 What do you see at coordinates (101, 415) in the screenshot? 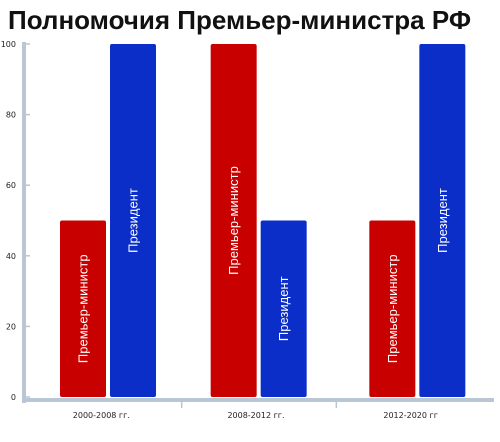
I see `x-category-label: 2000-2008 гг.` at bounding box center [101, 415].